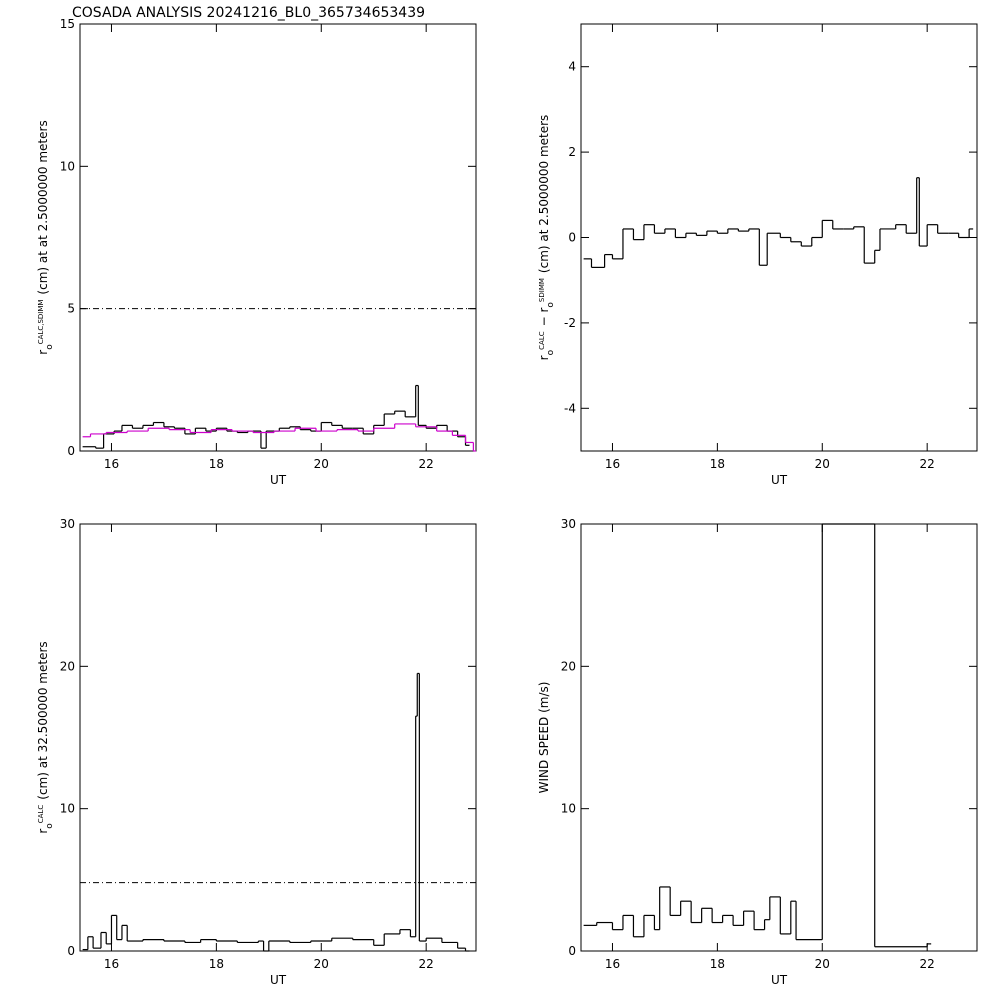  Describe the element at coordinates (67, 24) in the screenshot. I see `y-tick-label: 15` at that location.